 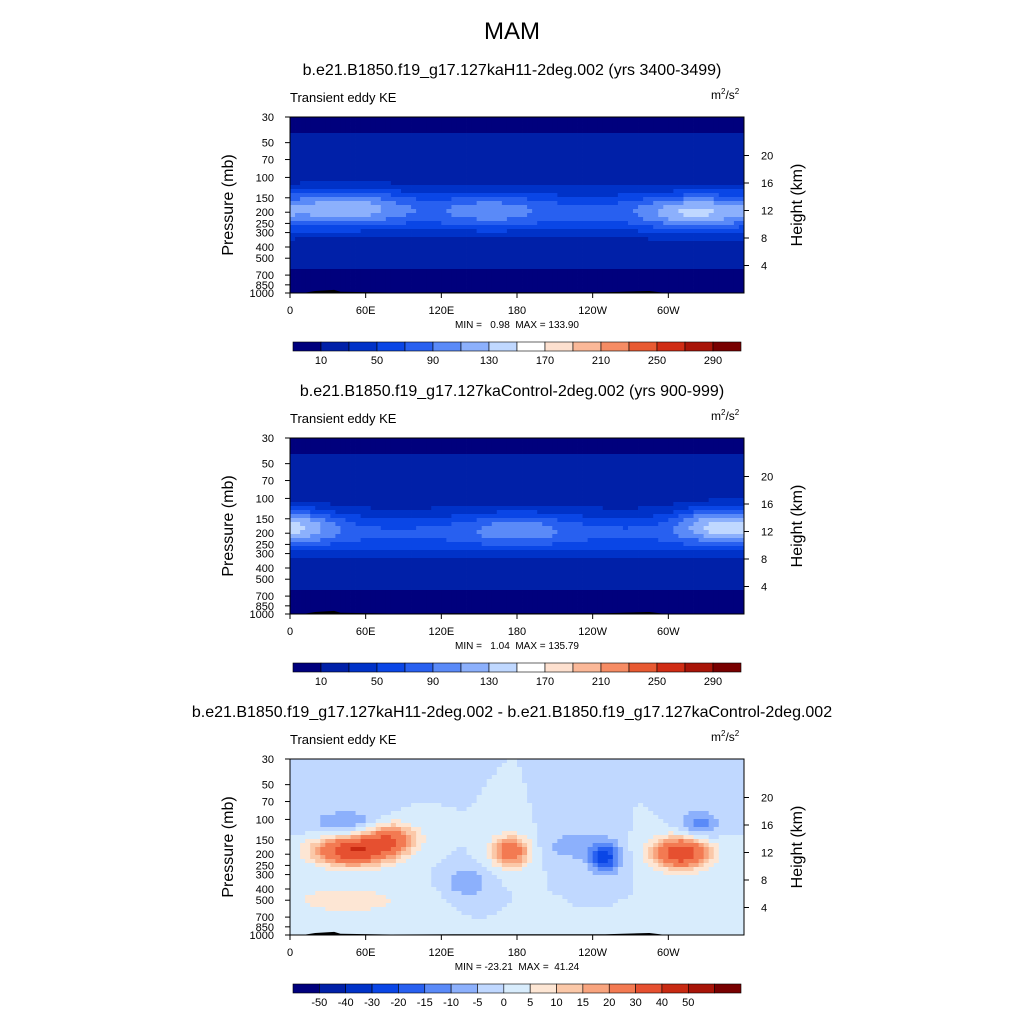 I want to click on colorbar-box, so click(x=363, y=346).